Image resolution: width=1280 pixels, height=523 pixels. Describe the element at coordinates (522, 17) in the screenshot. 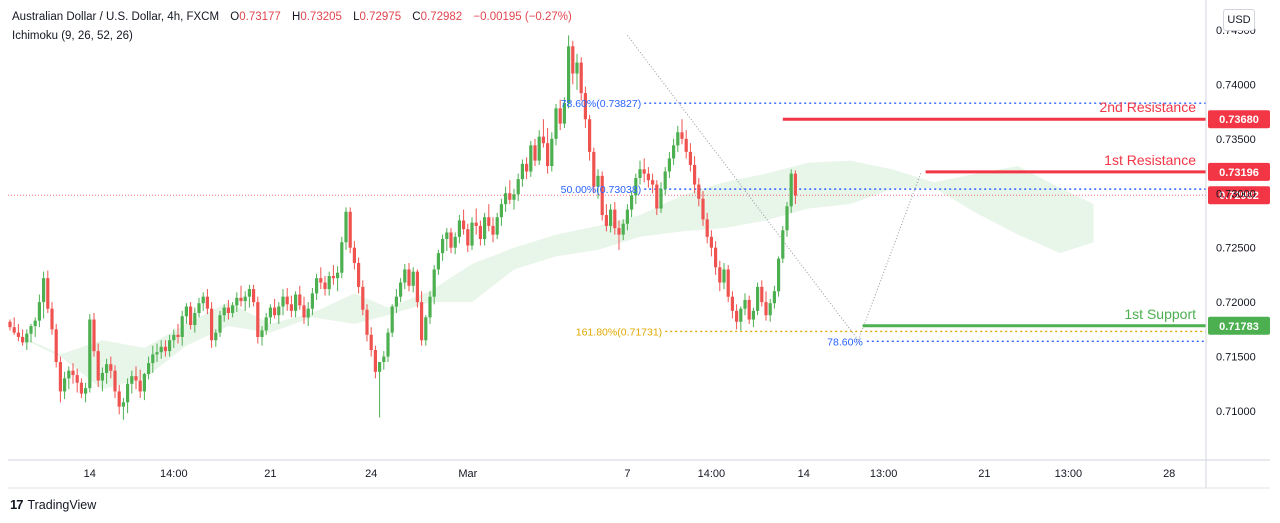

I see `change-value: −0.00195 (−0.27%)` at that location.